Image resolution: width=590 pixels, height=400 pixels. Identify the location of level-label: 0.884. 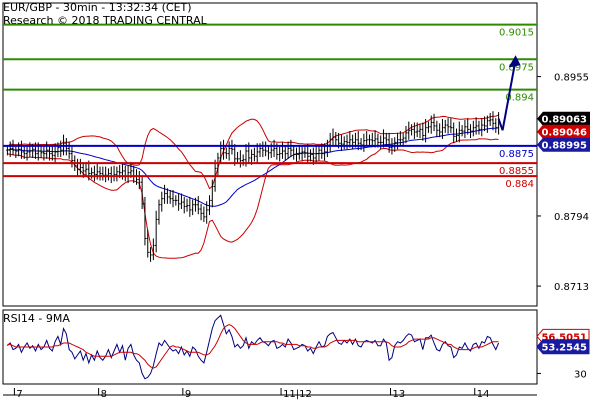
(519, 184).